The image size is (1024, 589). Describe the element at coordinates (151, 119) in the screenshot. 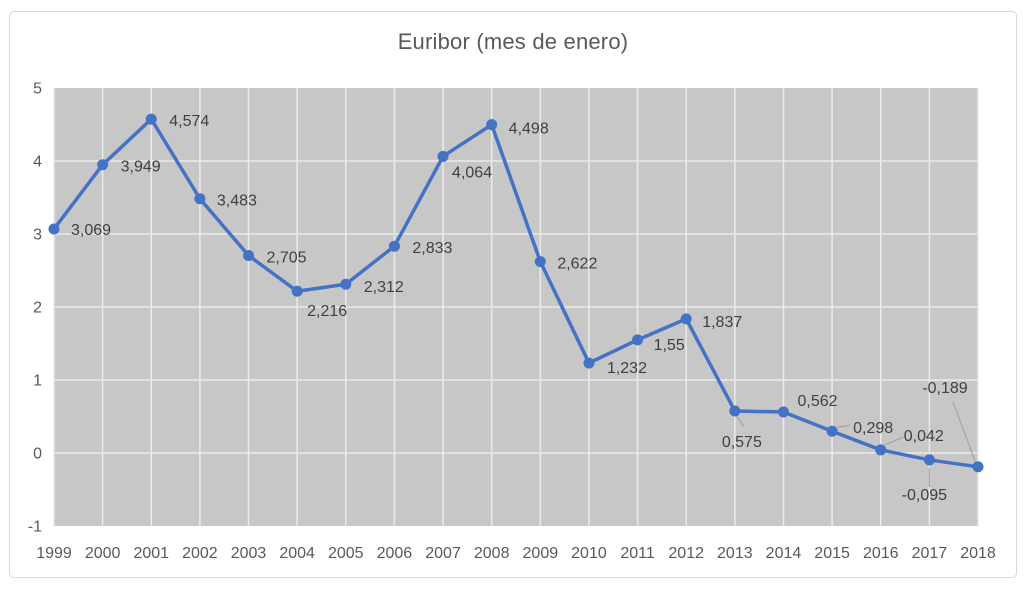

I see `data-point-marker-2001` at that location.